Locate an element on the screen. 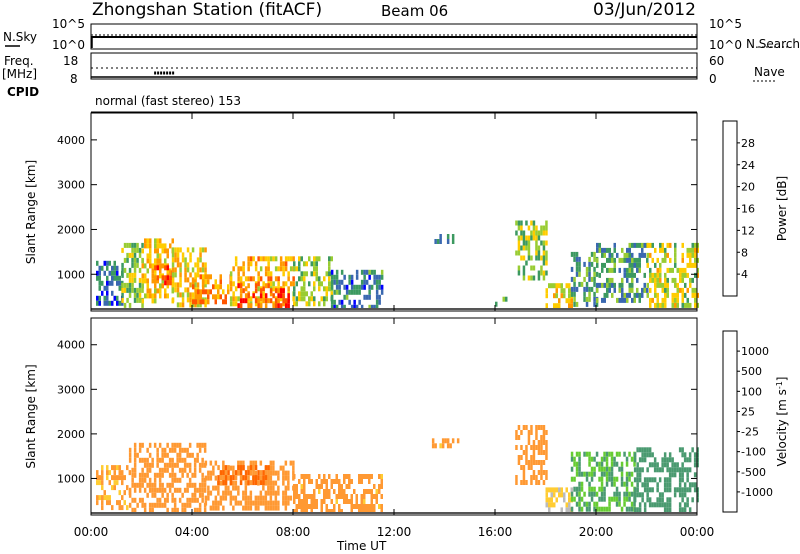 Image resolution: width=800 pixels, height=554 pixels. colorbar-tick-label: 20 is located at coordinates (748, 187).